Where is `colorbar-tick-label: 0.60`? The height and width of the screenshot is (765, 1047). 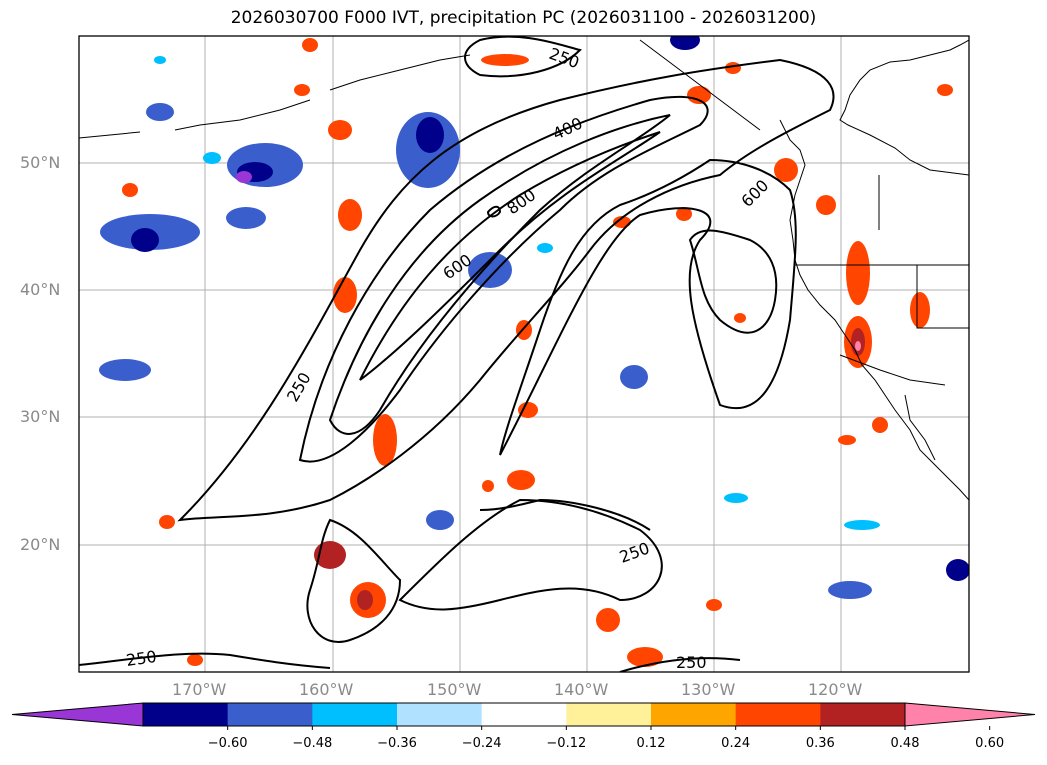 colorbar-tick-label: 0.60 is located at coordinates (990, 743).